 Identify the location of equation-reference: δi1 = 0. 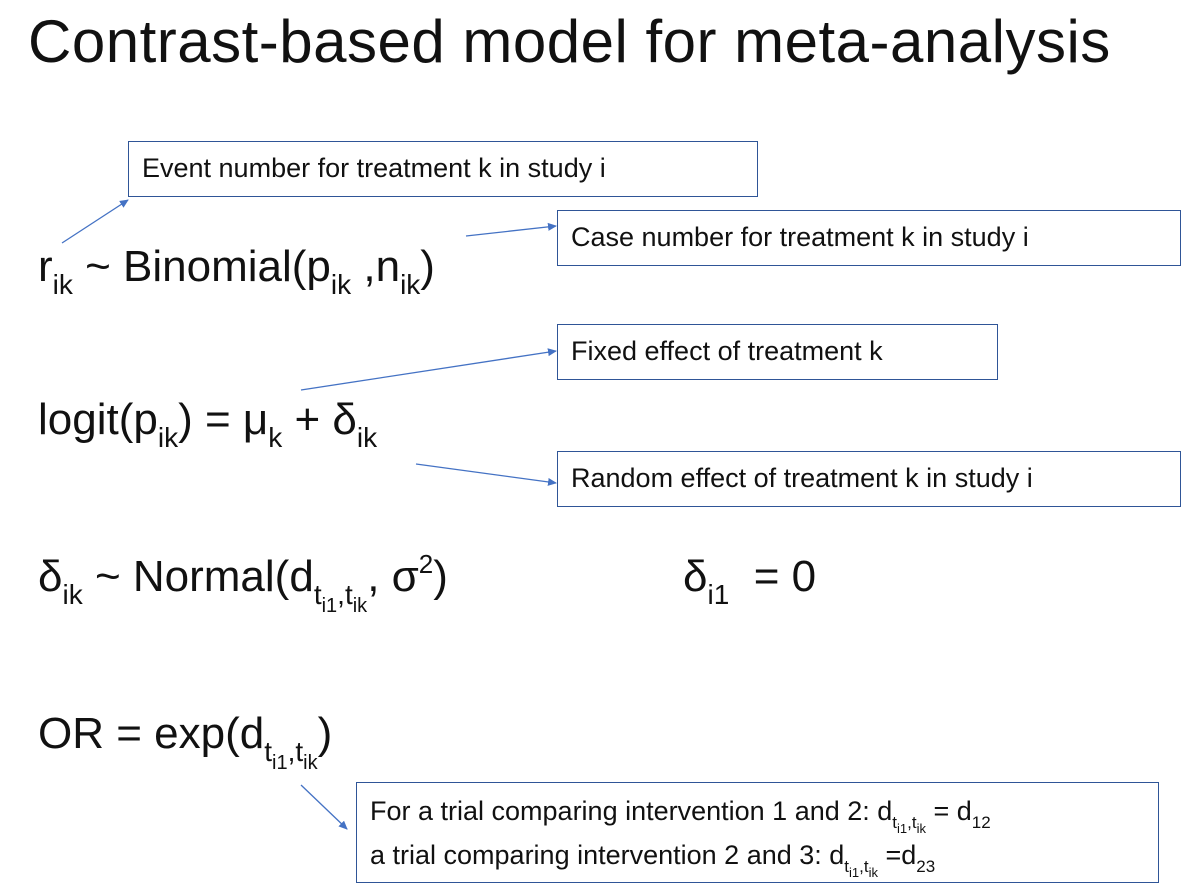
(750, 579).